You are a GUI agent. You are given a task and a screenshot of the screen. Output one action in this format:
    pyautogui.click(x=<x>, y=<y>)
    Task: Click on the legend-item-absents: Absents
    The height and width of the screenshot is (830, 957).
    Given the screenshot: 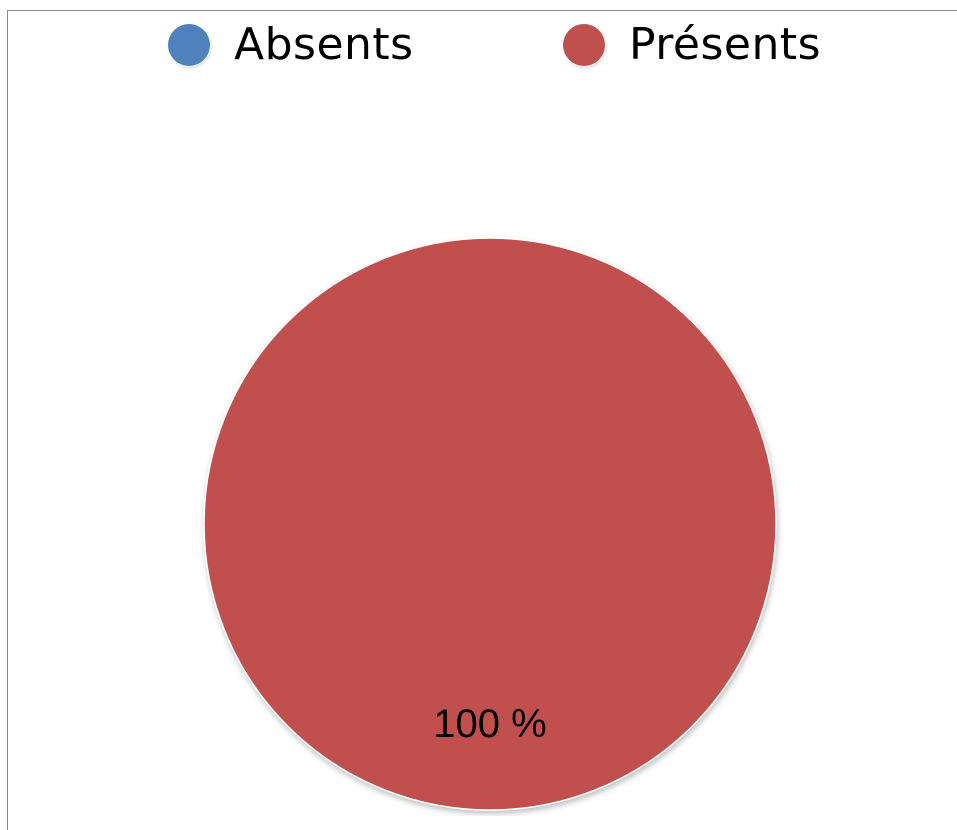 What is the action you would take?
    pyautogui.click(x=291, y=45)
    